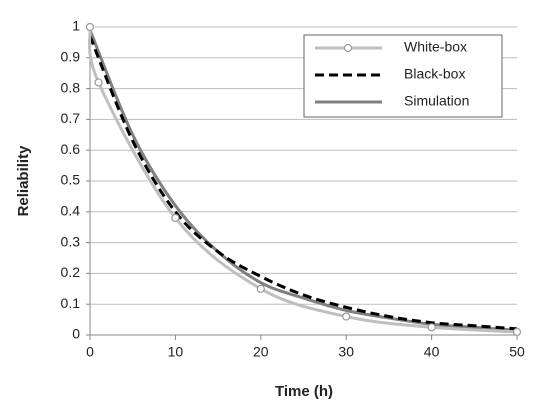  Describe the element at coordinates (90, 352) in the screenshot. I see `x-tick-label: 0` at that location.